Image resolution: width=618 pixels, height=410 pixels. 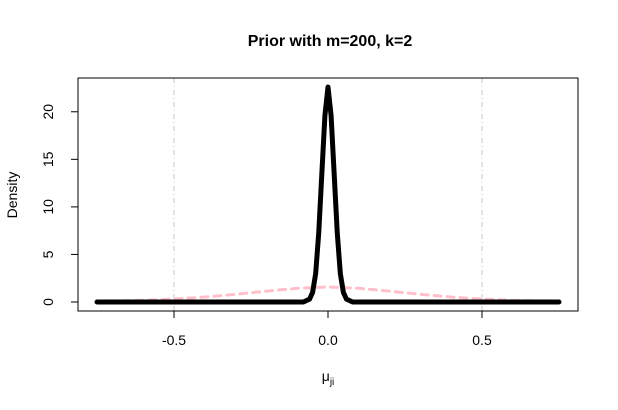 What do you see at coordinates (48, 254) in the screenshot?
I see `y-tick-label-2: 5` at bounding box center [48, 254].